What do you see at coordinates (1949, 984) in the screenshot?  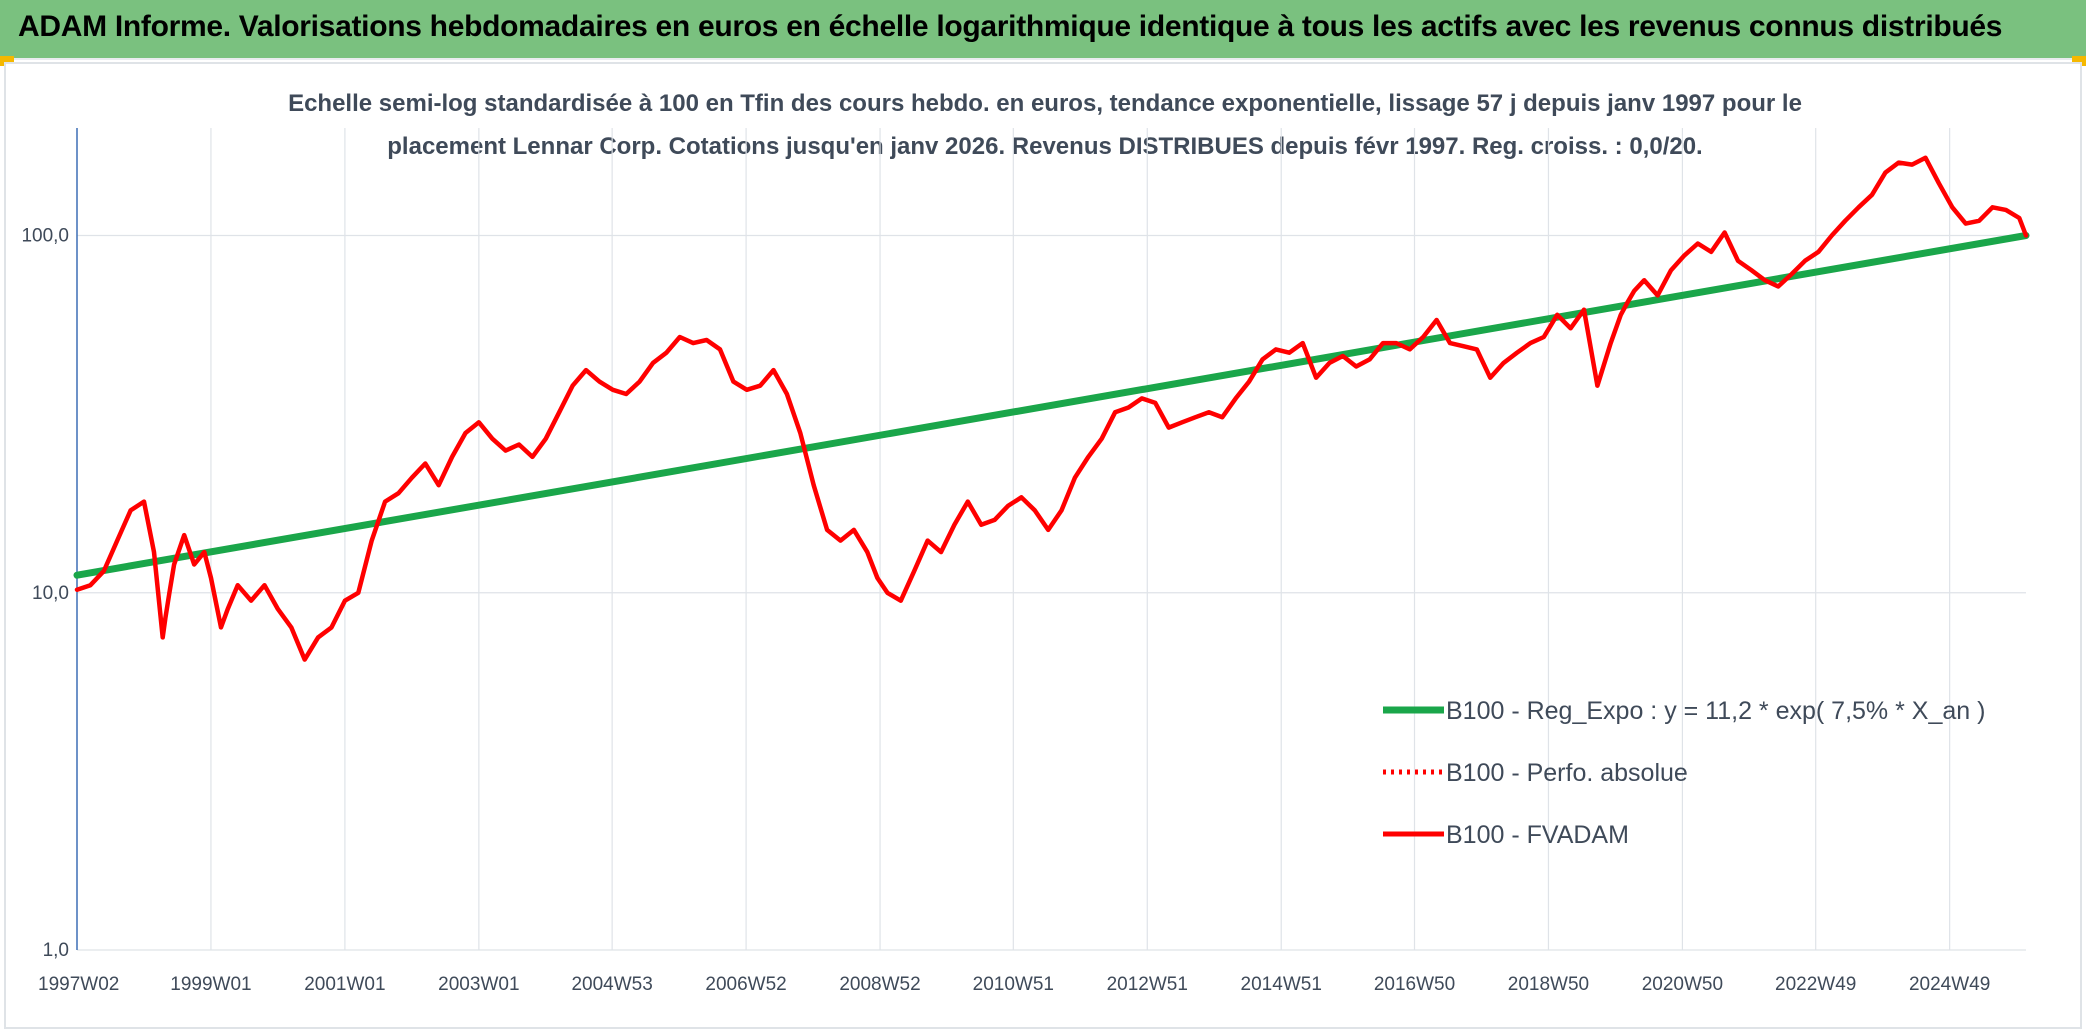 I see `x-tick-label: 2024W49` at bounding box center [1949, 984].